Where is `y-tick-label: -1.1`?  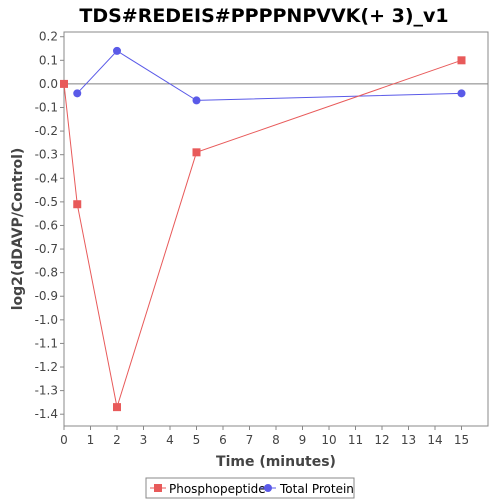 y-tick-label: -1.1 is located at coordinates (46, 343).